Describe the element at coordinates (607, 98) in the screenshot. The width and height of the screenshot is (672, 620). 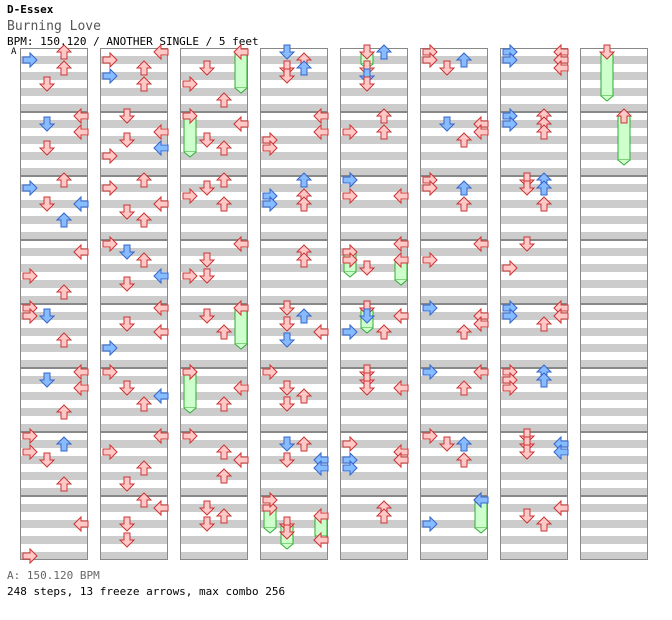
I see `freeze-arrow-tail` at that location.